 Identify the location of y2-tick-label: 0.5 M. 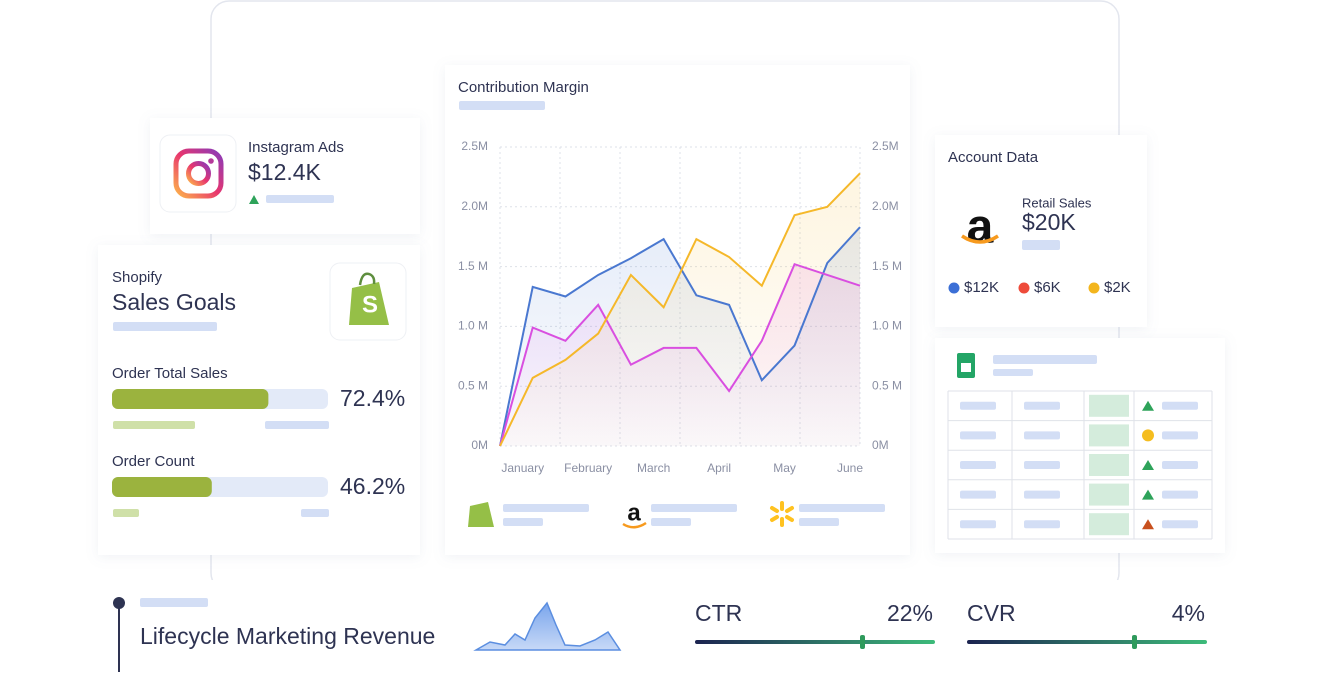
(887, 385).